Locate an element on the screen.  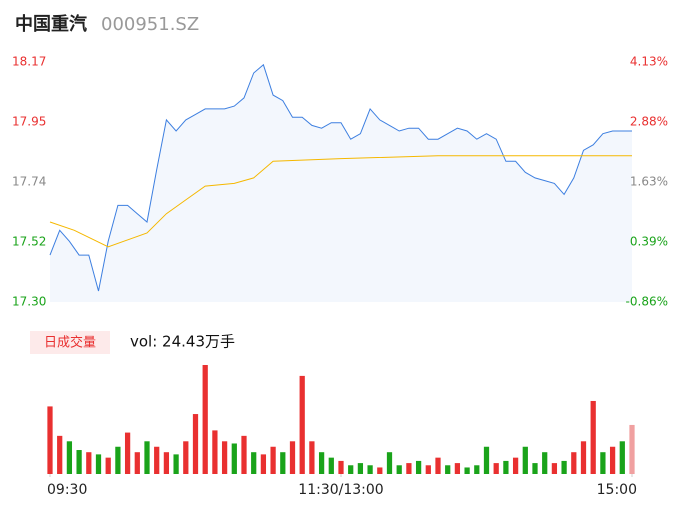
legend-label: 日成交量 is located at coordinates (70, 343).